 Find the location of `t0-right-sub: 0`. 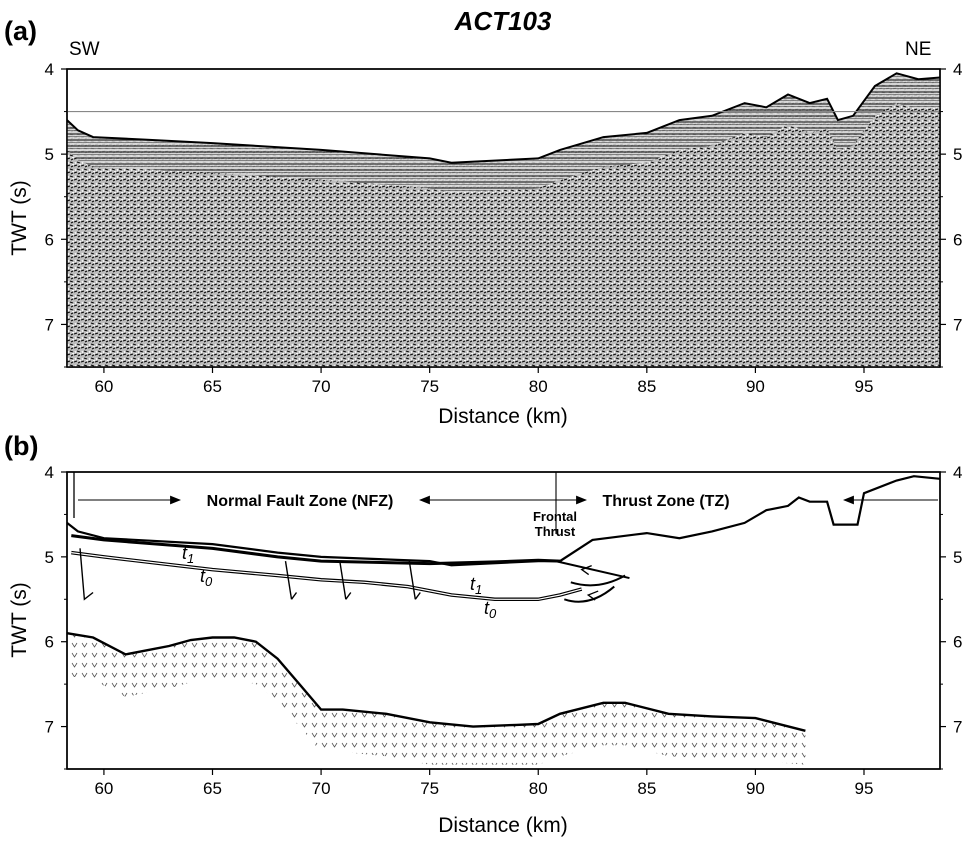

t0-right-sub: 0 is located at coordinates (493, 613).